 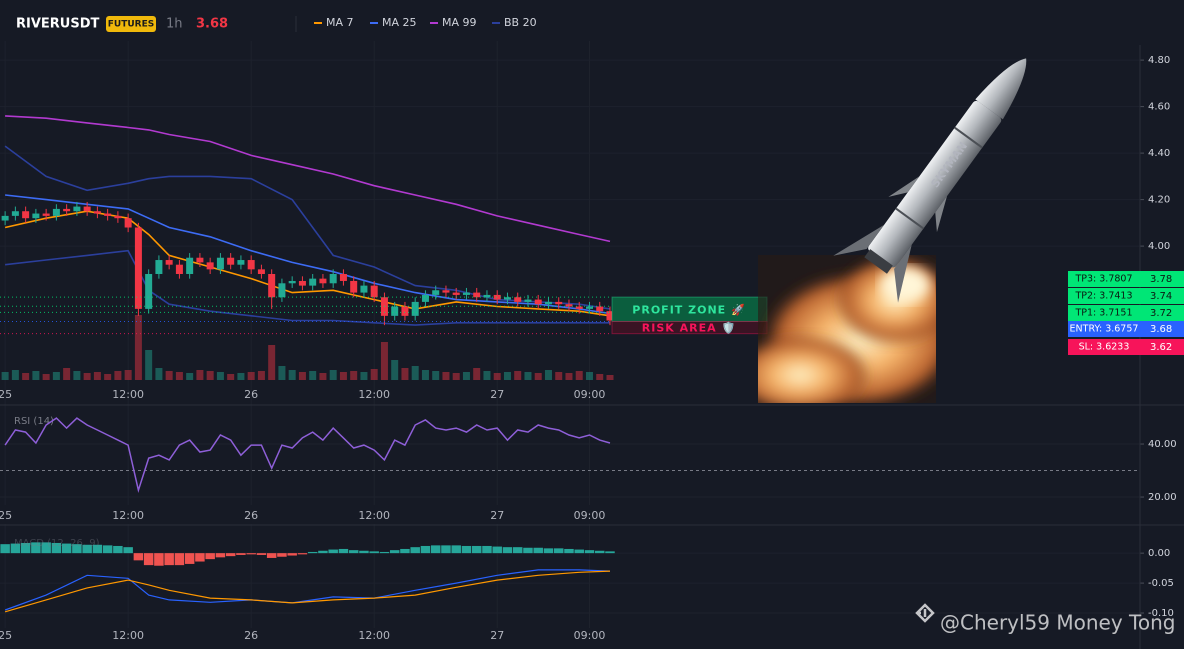 What do you see at coordinates (1161, 313) in the screenshot?
I see `level-tag: 3.72` at bounding box center [1161, 313].